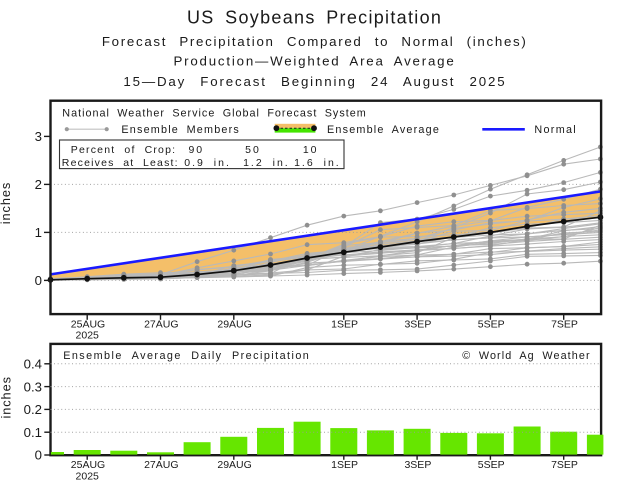 This screenshot has width=619, height=488. Describe the element at coordinates (314, 18) in the screenshot. I see `svg-text: US Soybeans Precipitation` at that location.